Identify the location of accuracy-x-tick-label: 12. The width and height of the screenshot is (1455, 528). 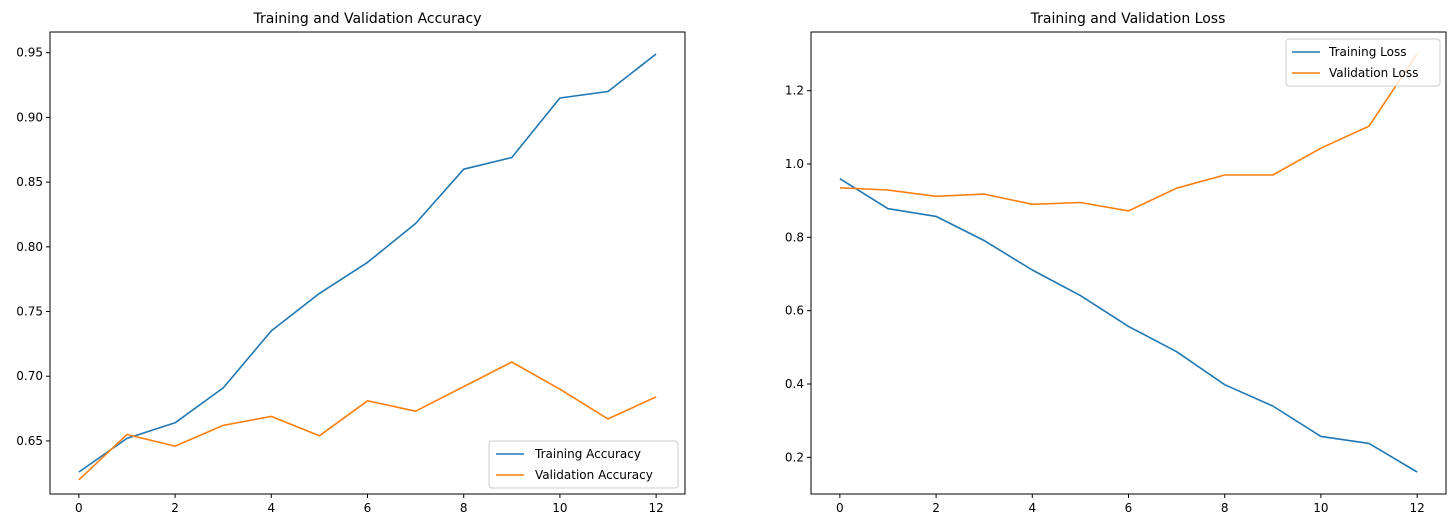
(655, 508).